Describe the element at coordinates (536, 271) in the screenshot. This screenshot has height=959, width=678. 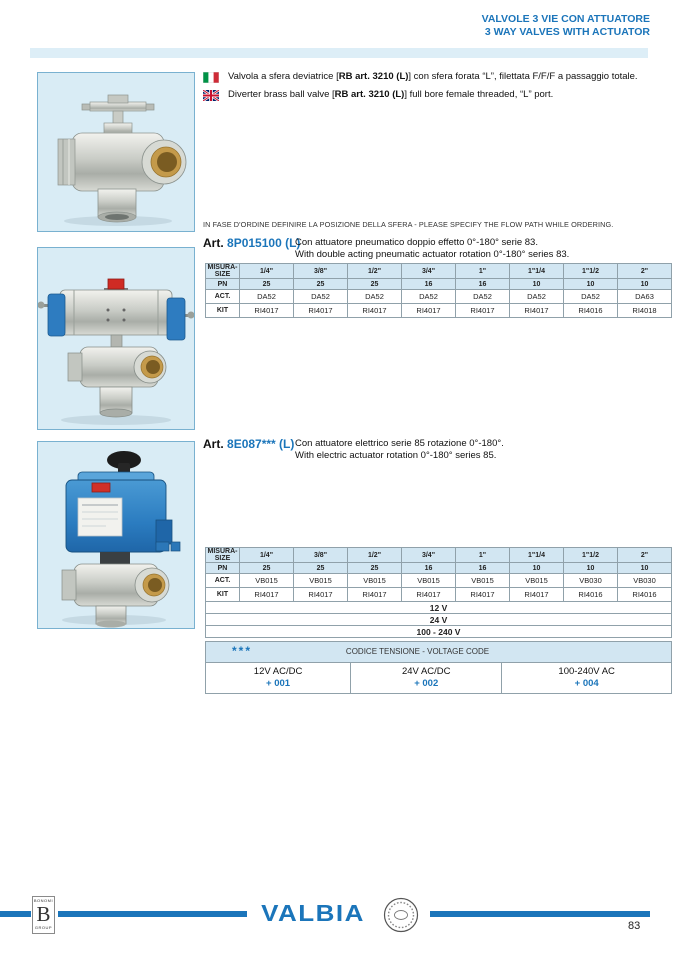
I see `cell: 1"1/4` at that location.